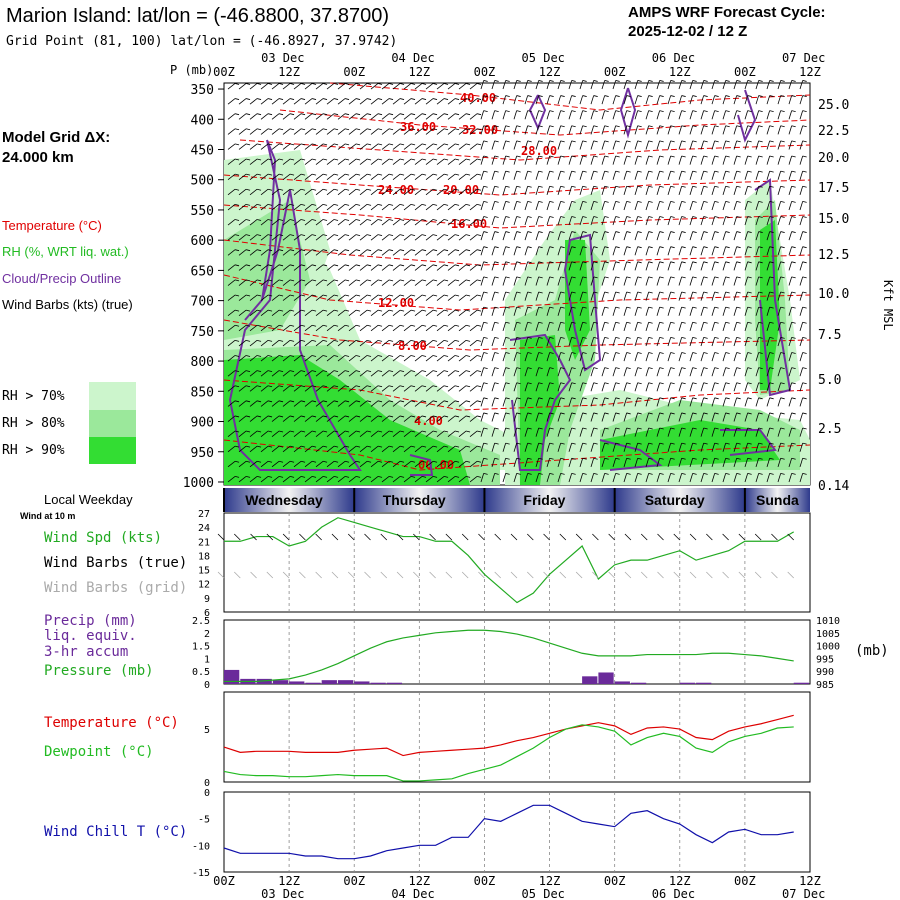  What do you see at coordinates (202, 120) in the screenshot?
I see `y-tick-label: 400` at bounding box center [202, 120].